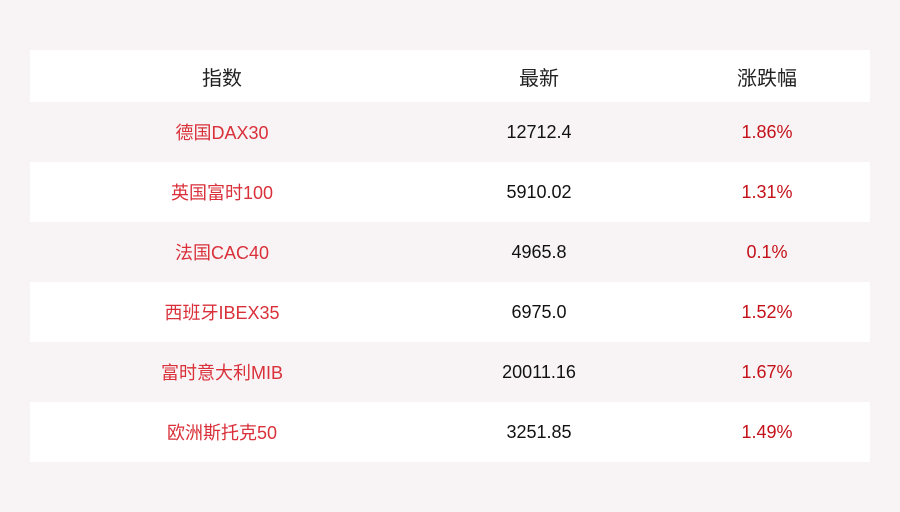 Image resolution: width=900 pixels, height=512 pixels. Describe the element at coordinates (222, 78) in the screenshot. I see `header-index: 指数` at that location.